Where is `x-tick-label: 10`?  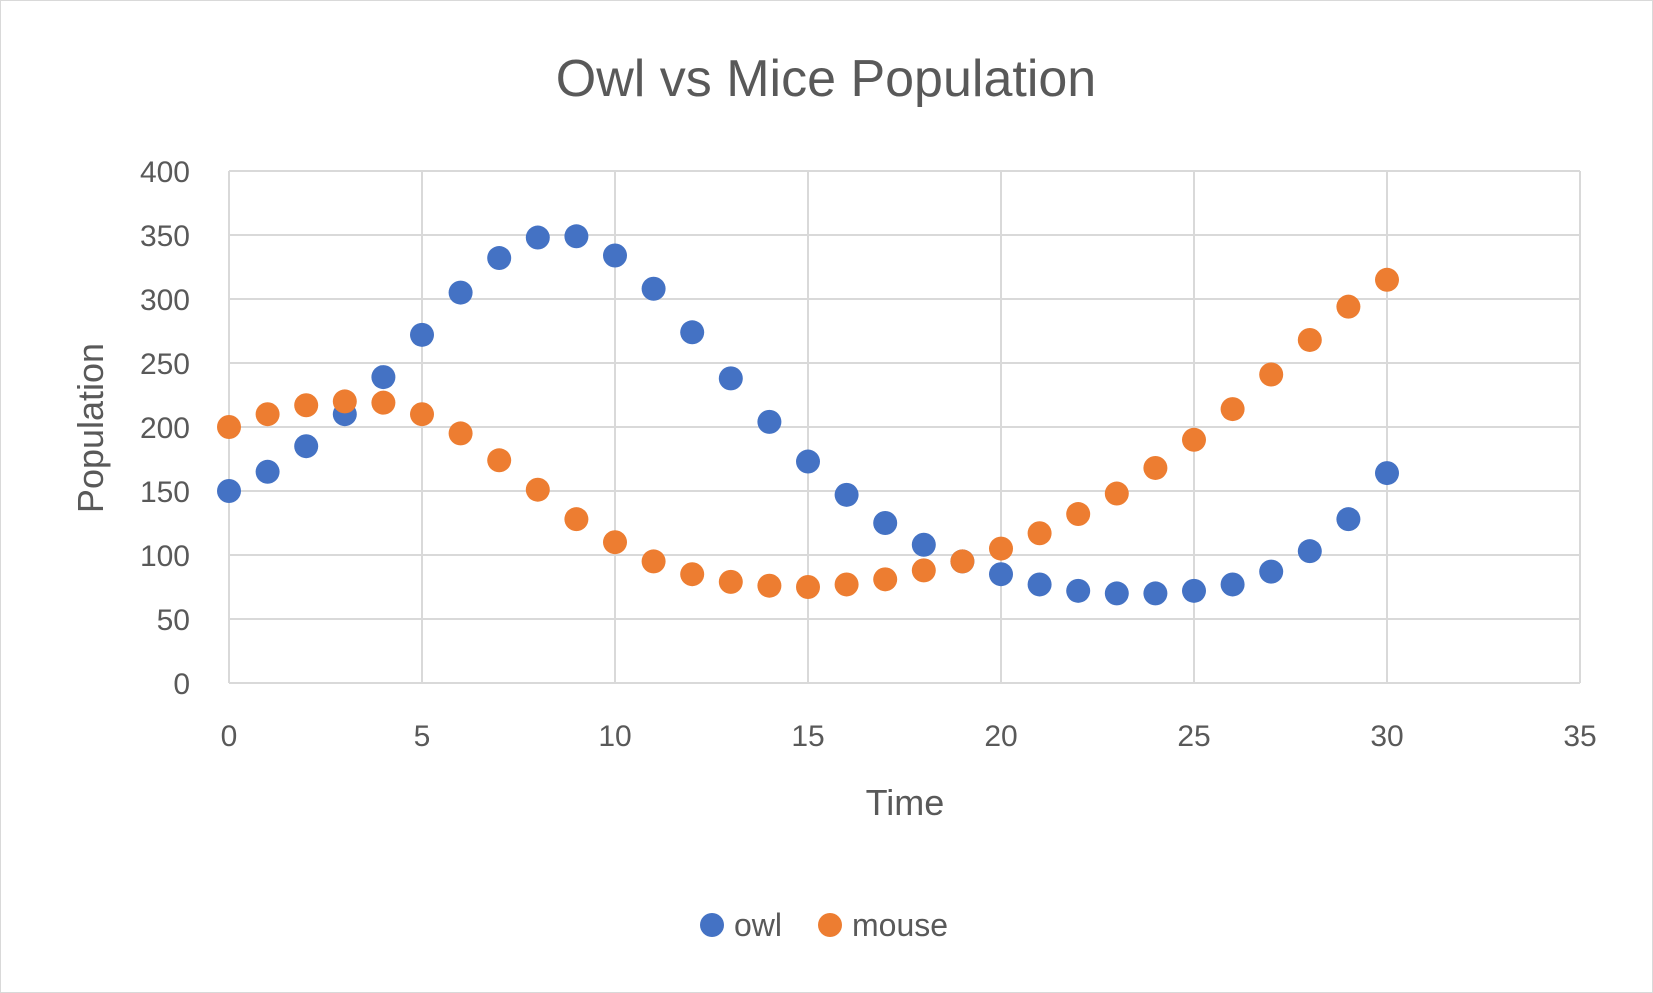
x-tick-label: 10 is located at coordinates (614, 736).